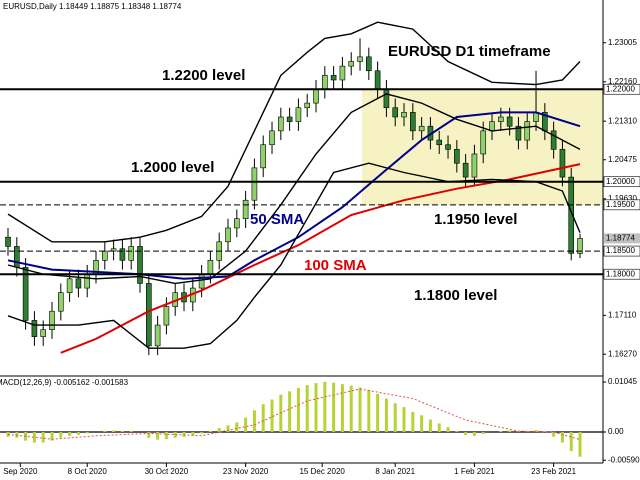 This screenshot has height=480, width=640. I want to click on y-tick-label: 1.17110, so click(622, 314).